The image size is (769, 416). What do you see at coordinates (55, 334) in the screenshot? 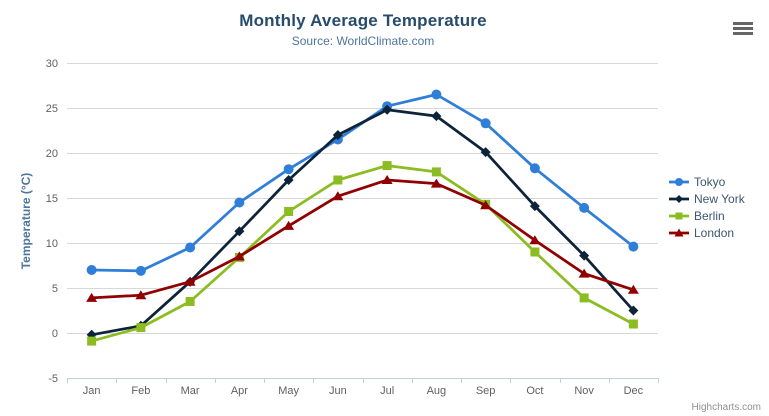
I see `y-axis-label: 0` at bounding box center [55, 334].